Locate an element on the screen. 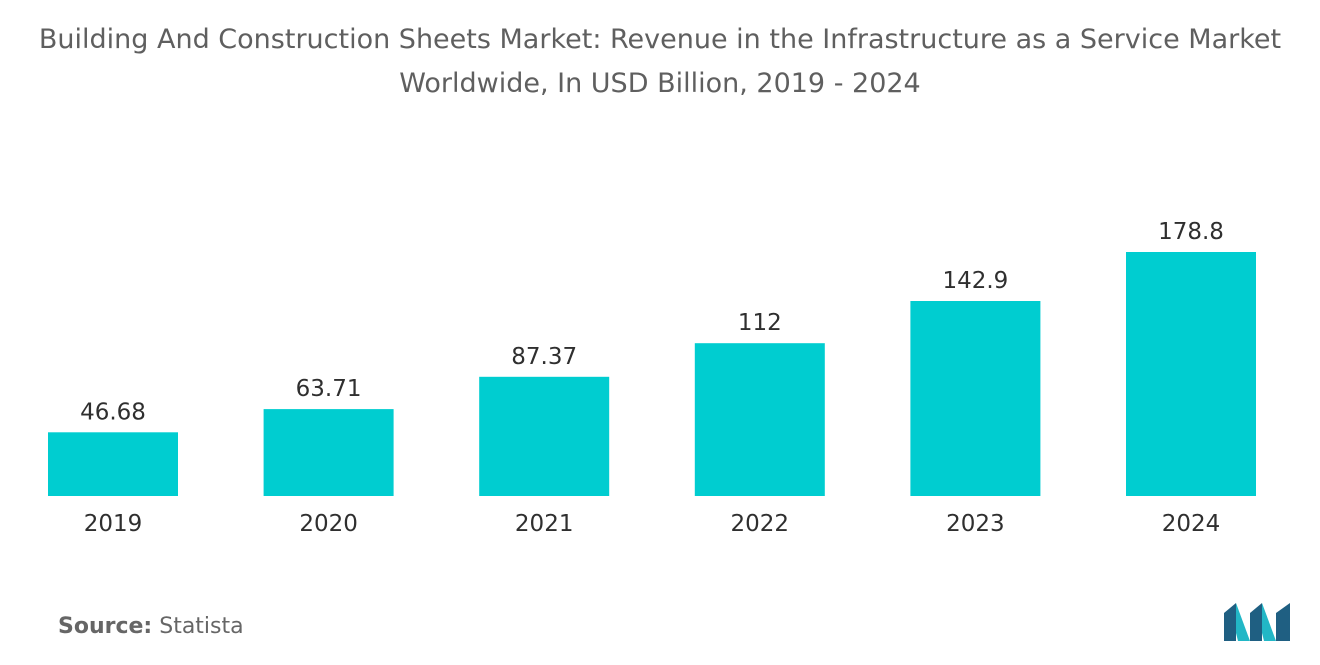 The height and width of the screenshot is (665, 1320). x-tick-label-2021: 2021 is located at coordinates (544, 524).